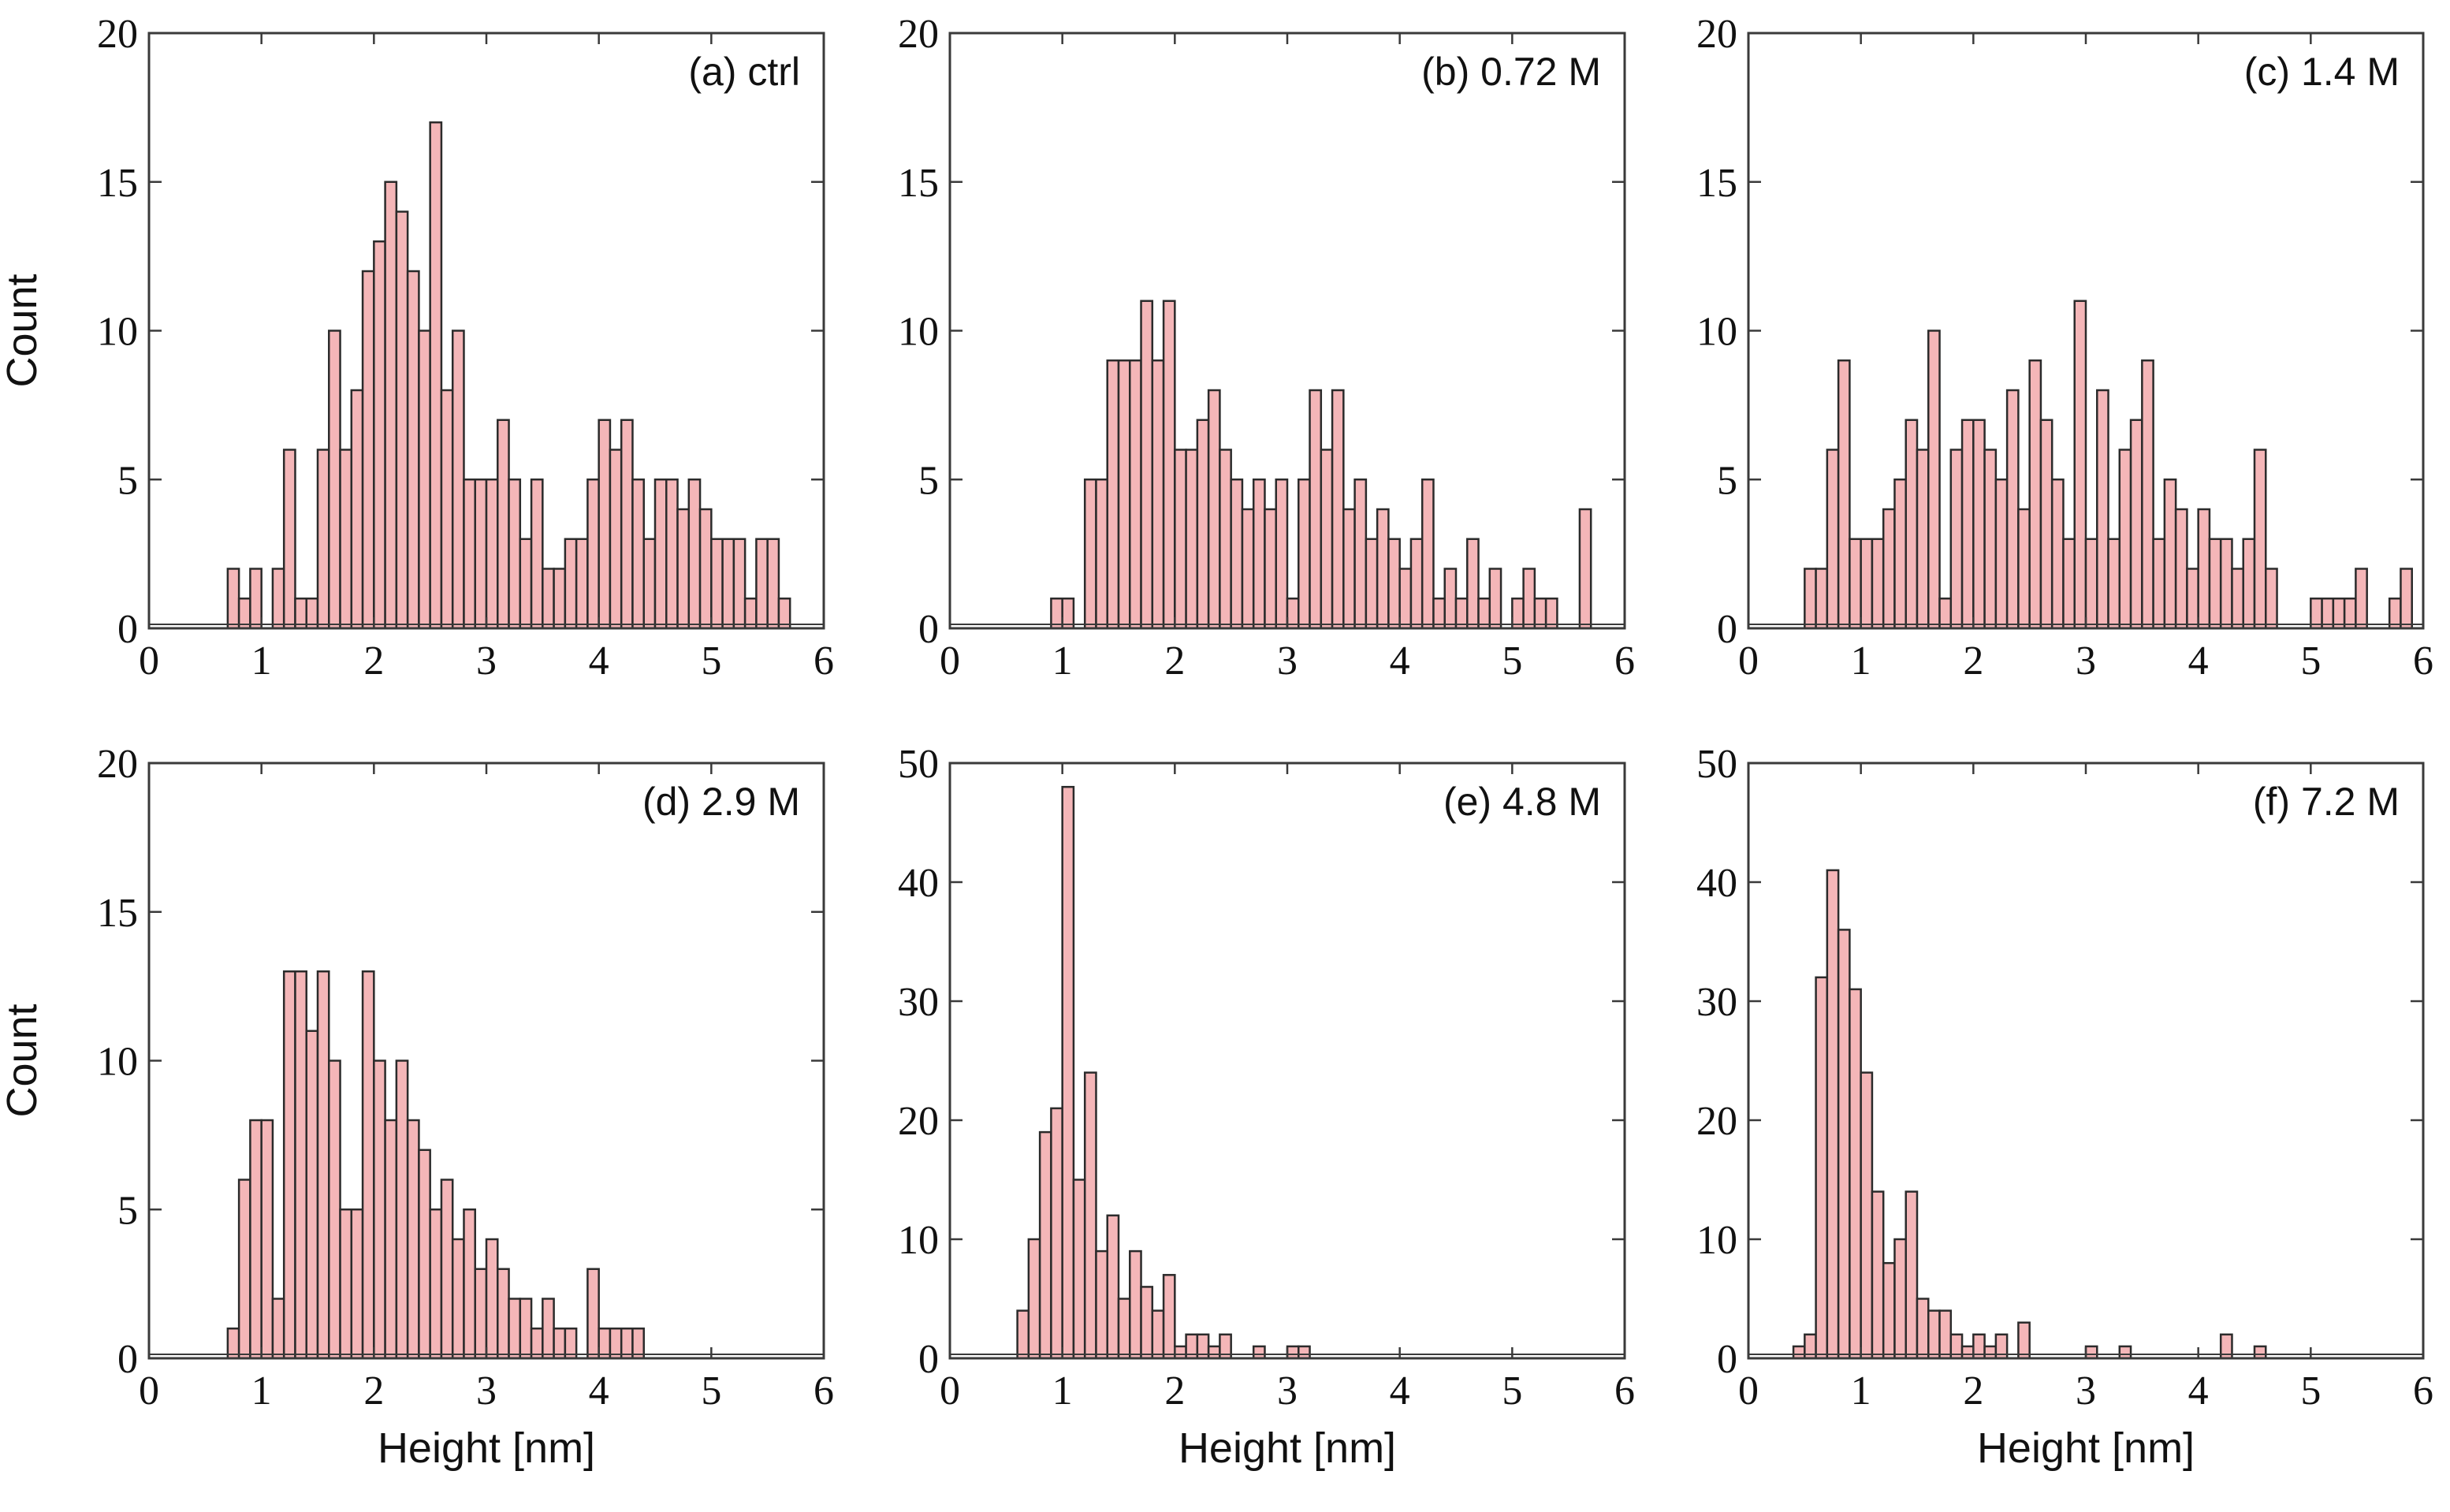 Image resolution: width=2450 pixels, height=1512 pixels. Describe the element at coordinates (2198, 661) in the screenshot. I see `x-tick-label-c-4: 4` at that location.